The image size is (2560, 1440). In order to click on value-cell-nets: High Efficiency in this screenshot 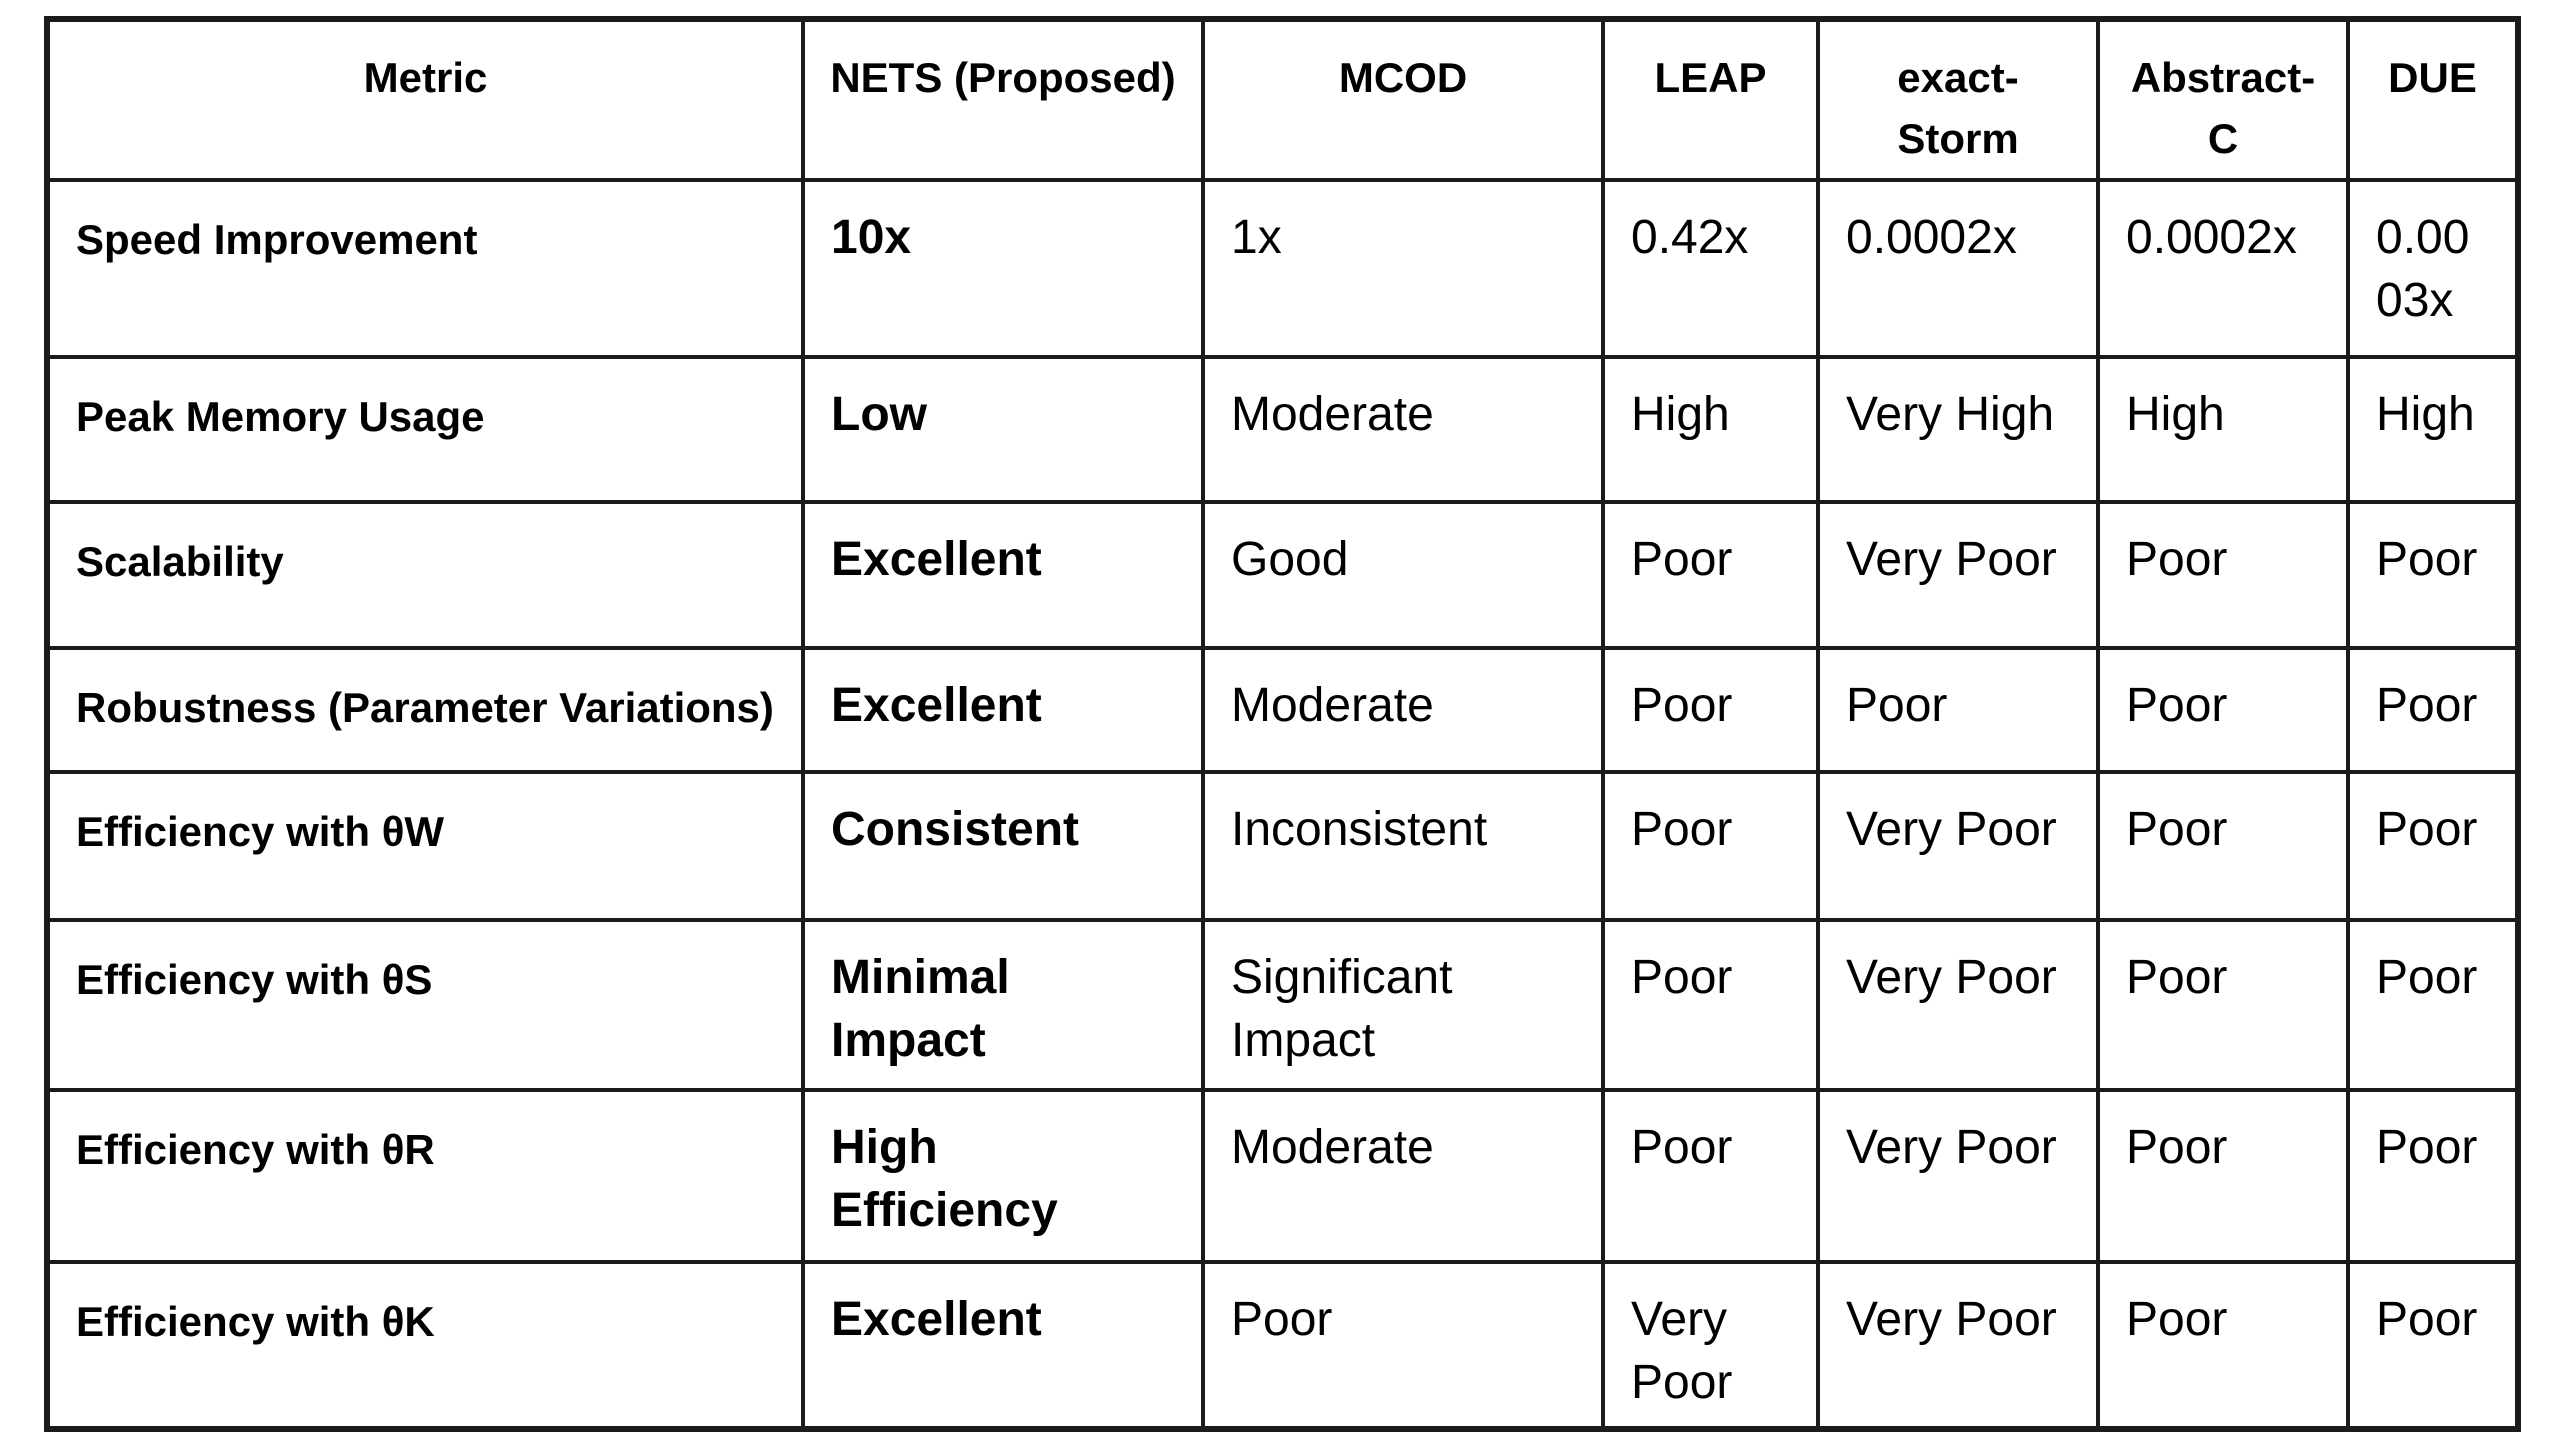, I will do `click(1003, 1175)`.